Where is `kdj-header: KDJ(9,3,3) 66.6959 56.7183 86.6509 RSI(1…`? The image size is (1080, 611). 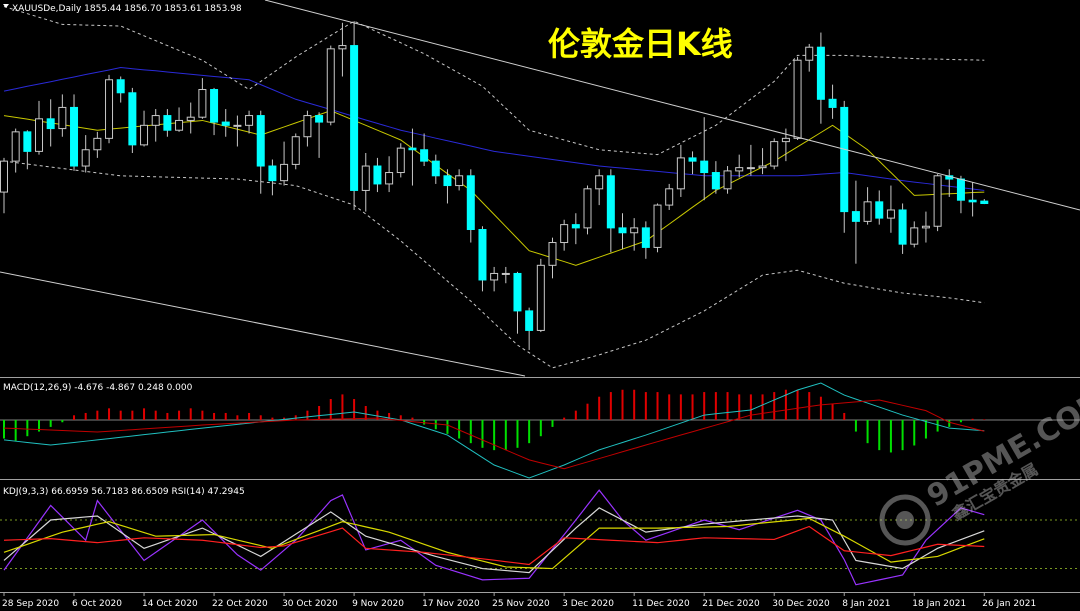 kdj-header: KDJ(9,3,3) 66.6959 56.7183 86.6509 RSI(1… is located at coordinates (124, 492).